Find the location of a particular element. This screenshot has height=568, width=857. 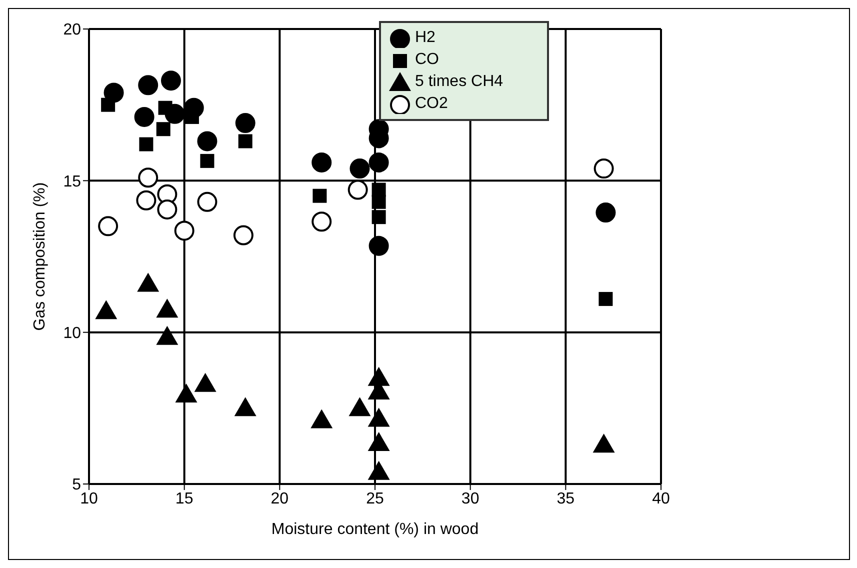

y-tick-label: 10 is located at coordinates (72, 333).